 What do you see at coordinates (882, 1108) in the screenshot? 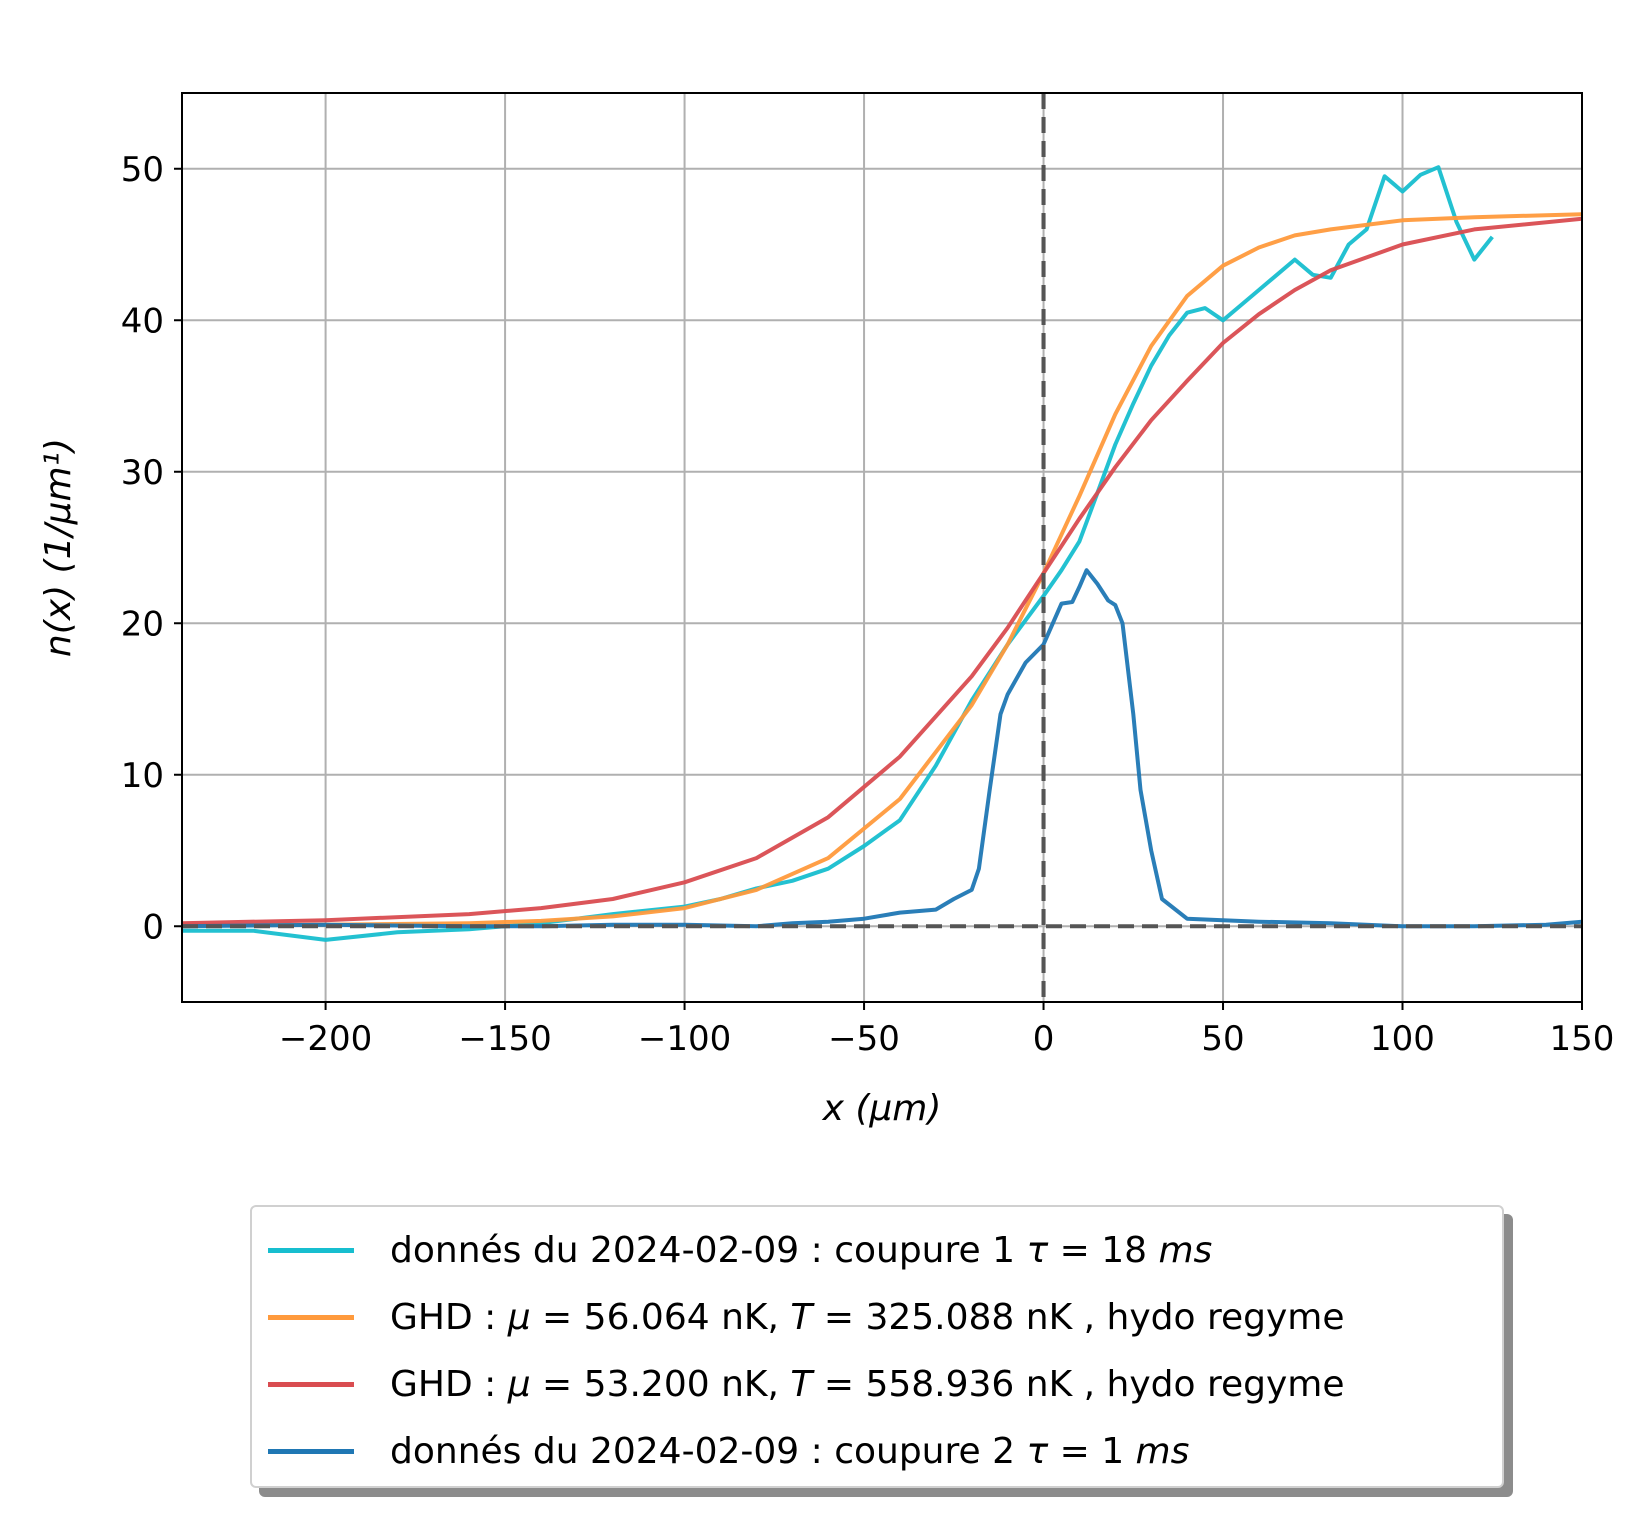
I see `x-axis-label: x (μm)` at bounding box center [882, 1108].